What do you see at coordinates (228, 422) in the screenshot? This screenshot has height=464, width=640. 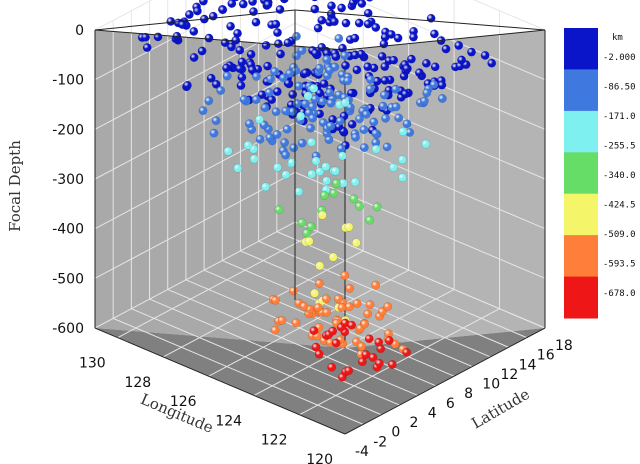 I see `x-tick-label: 124` at bounding box center [228, 422].